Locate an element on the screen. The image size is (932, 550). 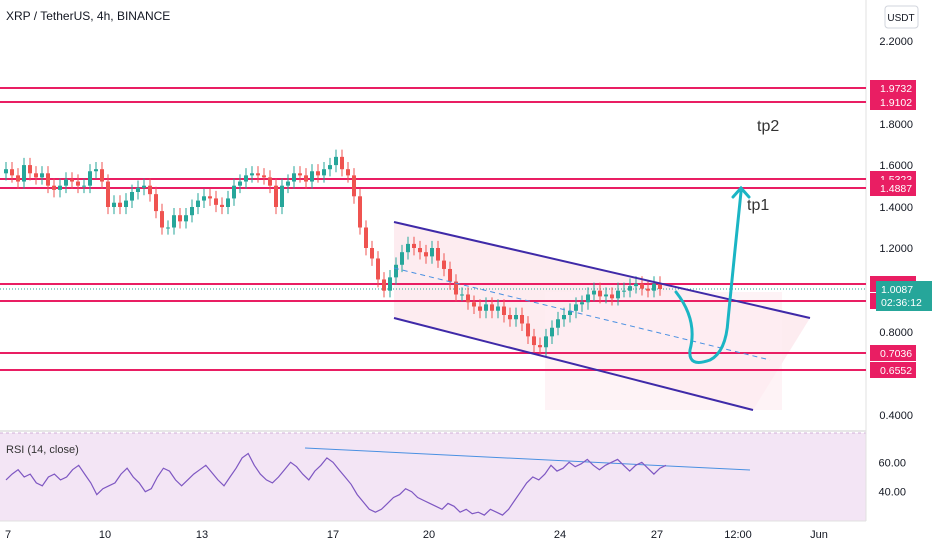
currency-label: USDT is located at coordinates (900, 18).